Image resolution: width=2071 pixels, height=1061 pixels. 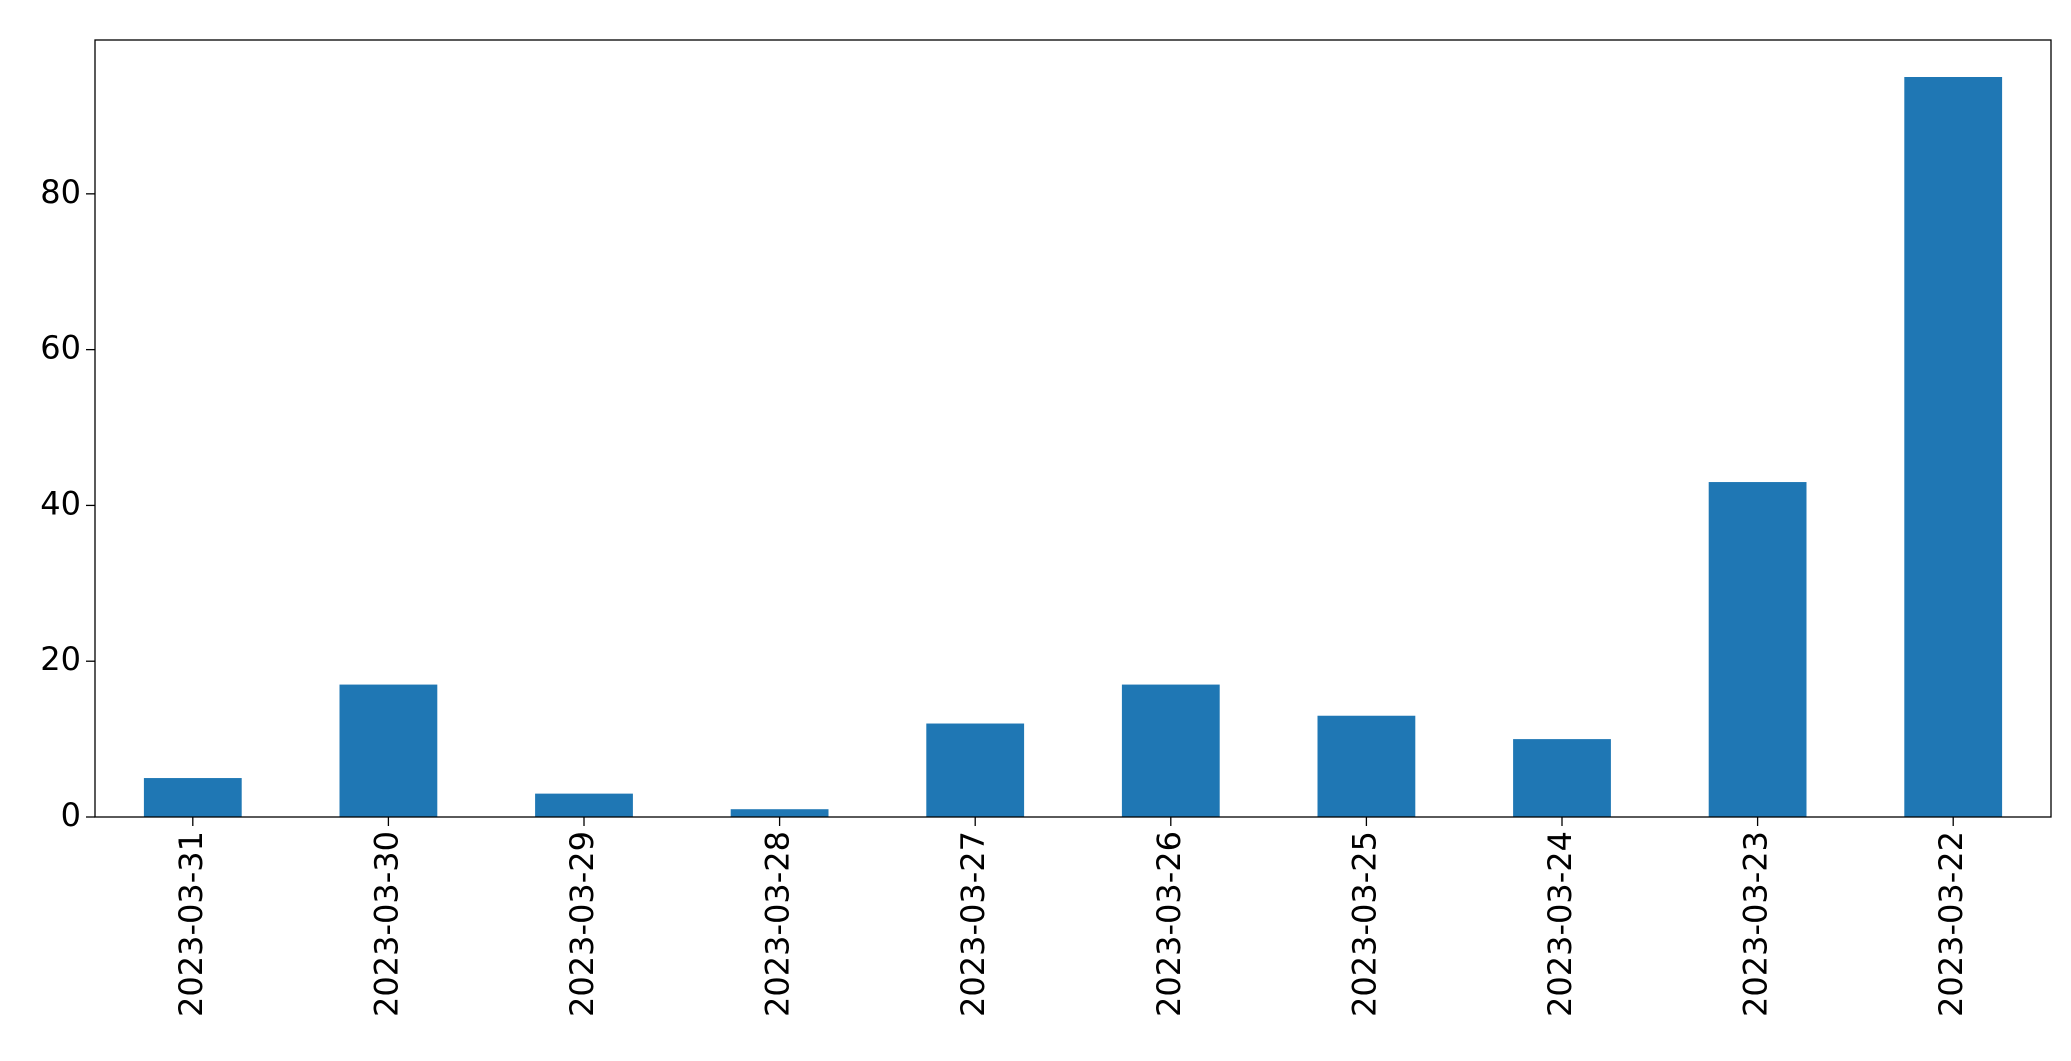 What do you see at coordinates (386, 924) in the screenshot?
I see `x-tick-label: 2023-03-30` at bounding box center [386, 924].